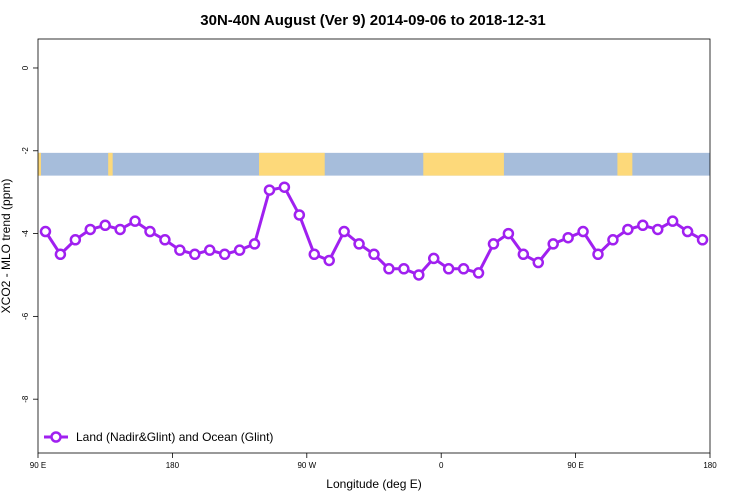 The image size is (750, 500). I want to click on x-axis-label: Longitude (deg E), so click(373, 484).